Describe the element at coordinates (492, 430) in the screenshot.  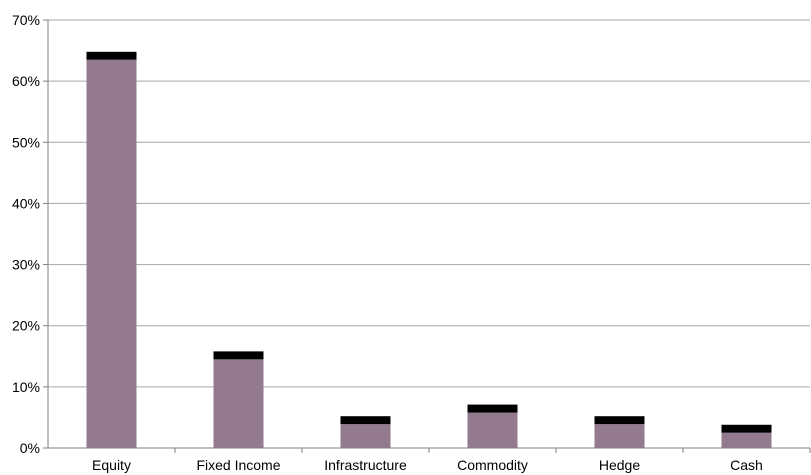
I see `bar-base-commodity` at that location.